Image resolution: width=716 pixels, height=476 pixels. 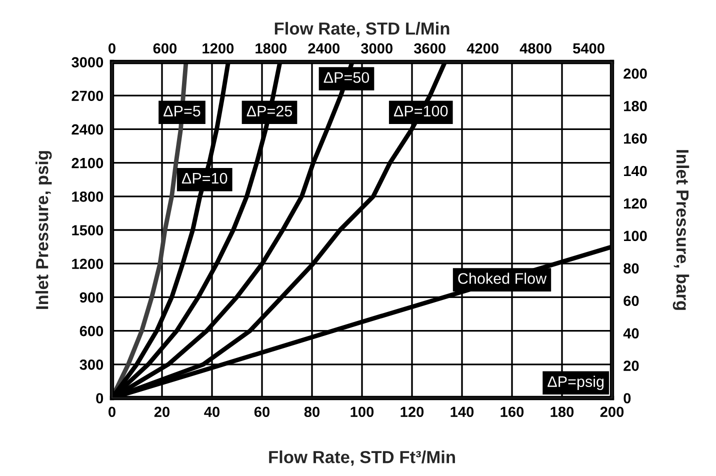 What do you see at coordinates (588, 48) in the screenshot?
I see `x2-tick-label: 5400` at bounding box center [588, 48].